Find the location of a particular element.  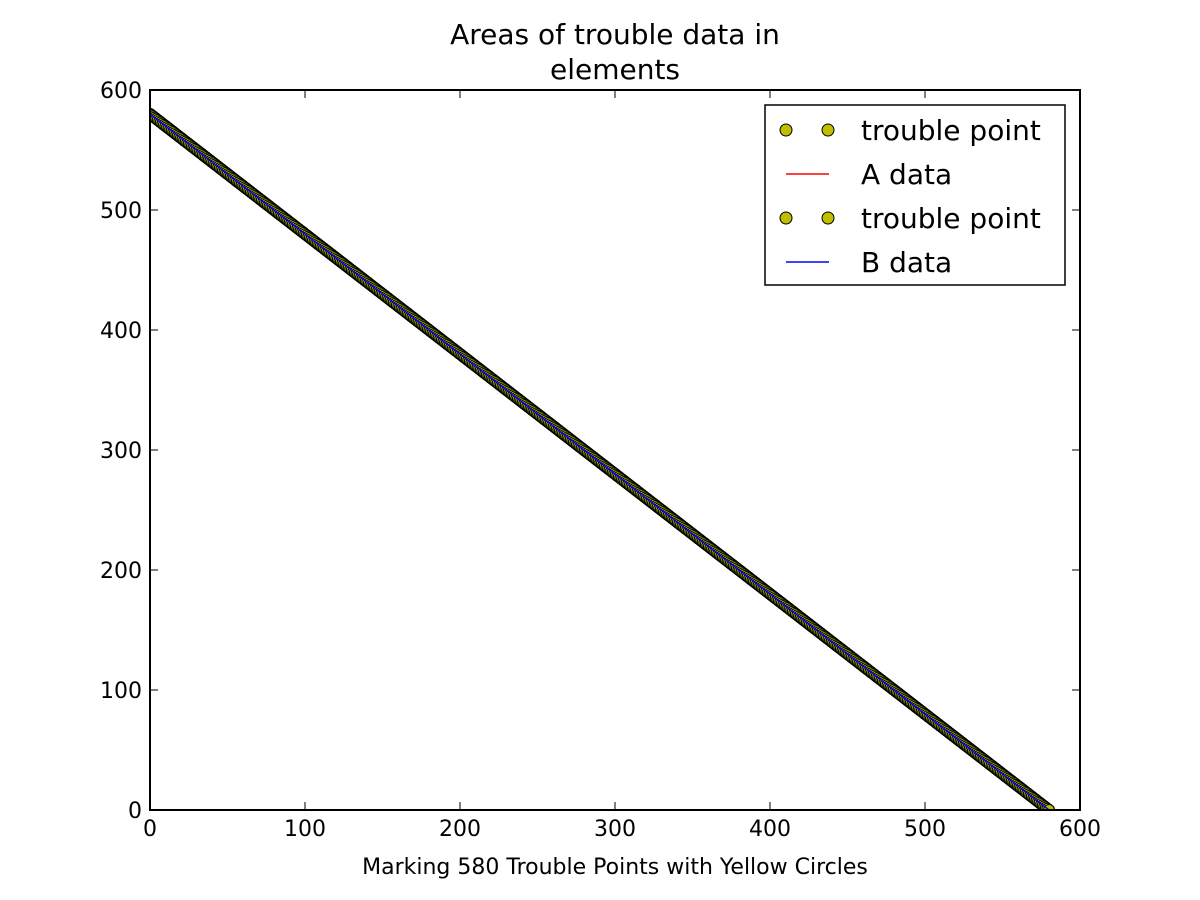

y-tick-label: 100 is located at coordinates (121, 691).